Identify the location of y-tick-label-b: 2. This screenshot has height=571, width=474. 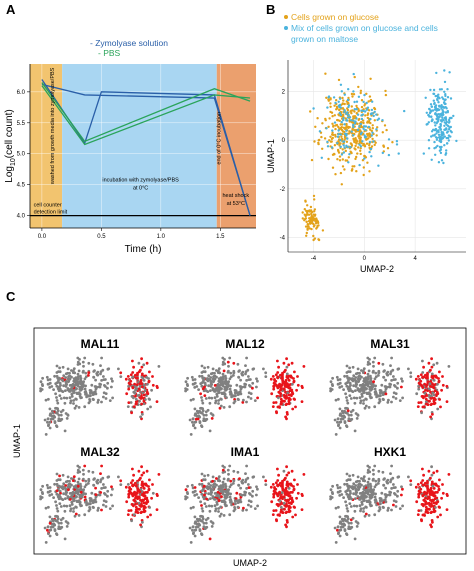
(284, 93).